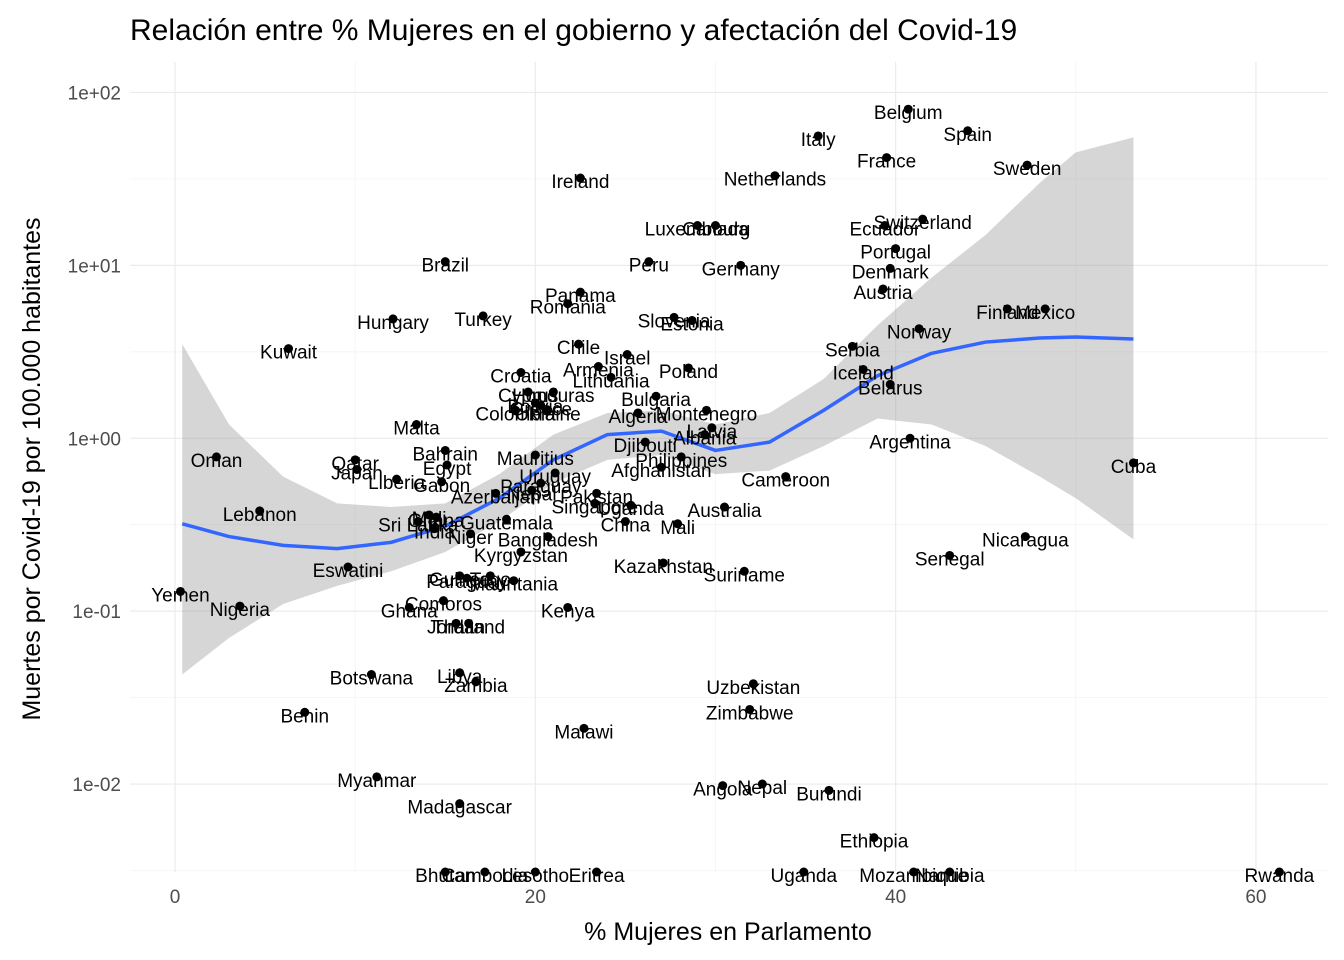 The height and width of the screenshot is (960, 1344). What do you see at coordinates (460, 580) in the screenshot?
I see `point-label: Guinea` at bounding box center [460, 580].